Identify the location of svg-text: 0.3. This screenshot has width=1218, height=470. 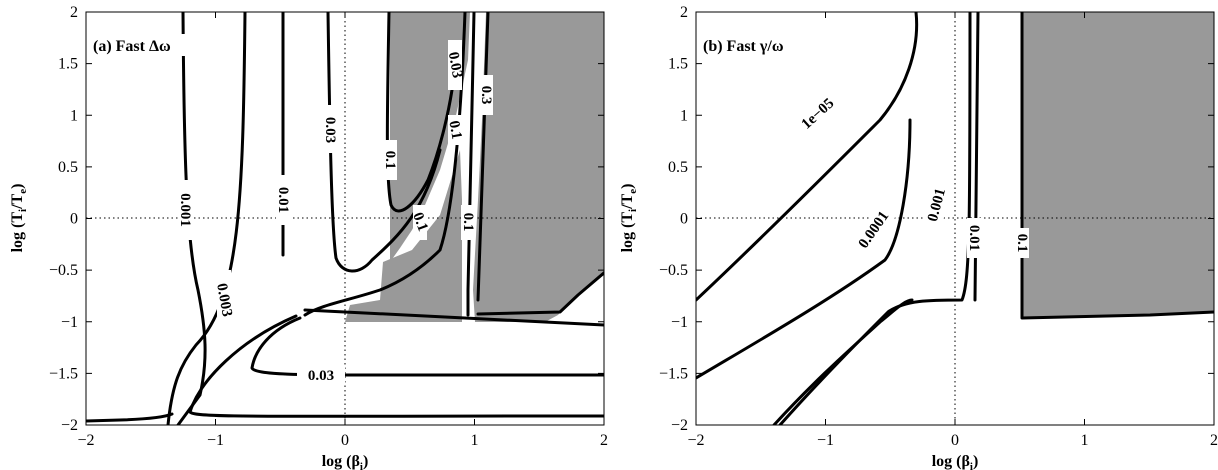
(486, 95).